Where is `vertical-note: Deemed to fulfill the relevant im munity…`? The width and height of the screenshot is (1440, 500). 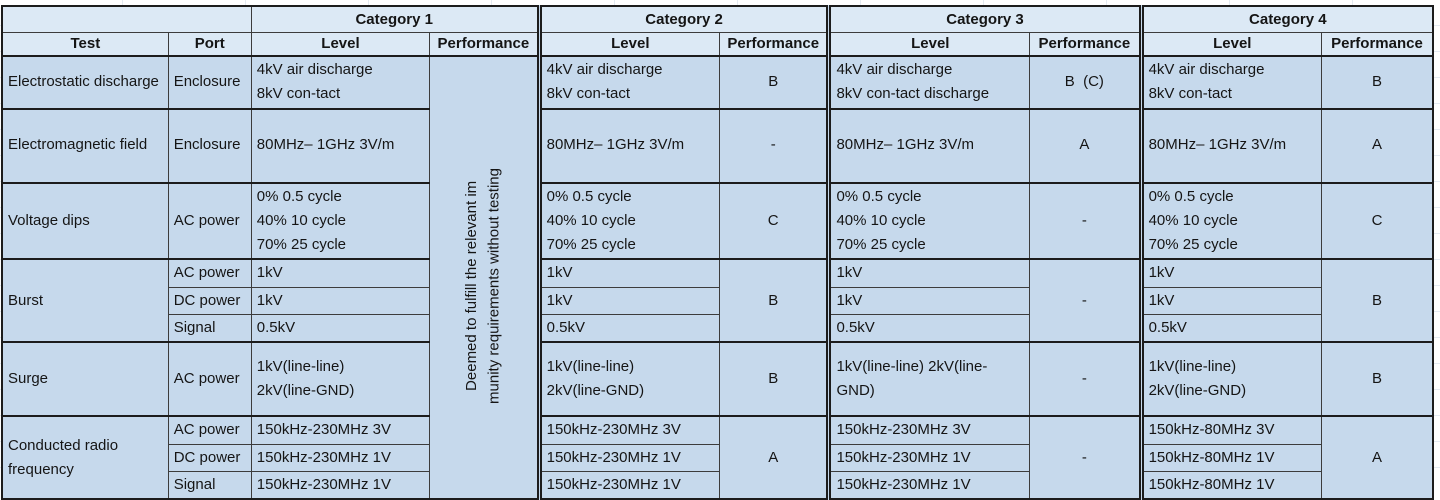 vertical-note: Deemed to fulfill the relevant im munity… is located at coordinates (482, 285).